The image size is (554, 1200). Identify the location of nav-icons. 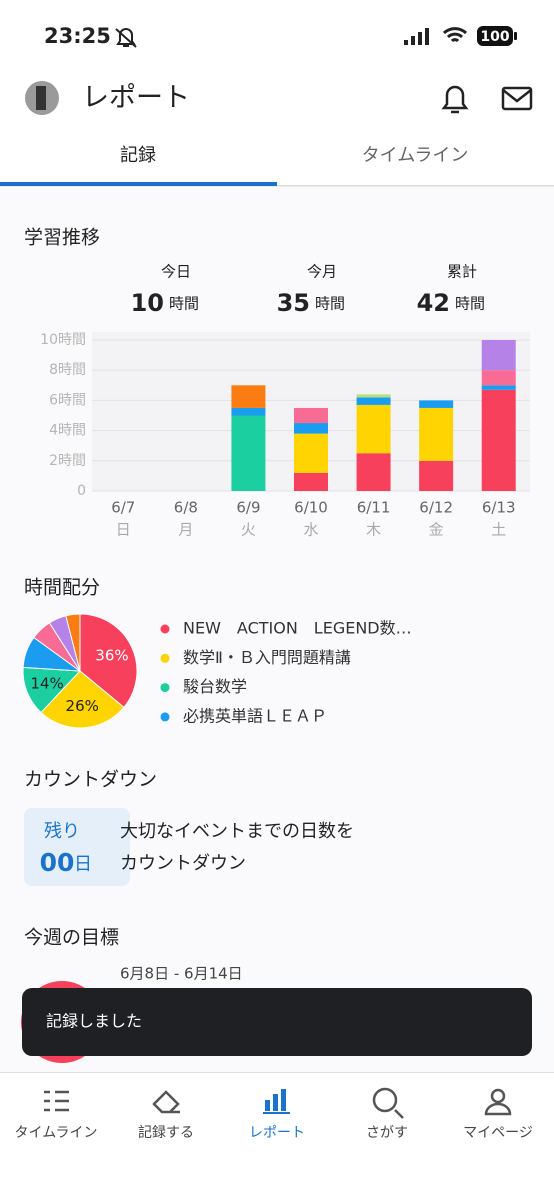
(278, 1103).